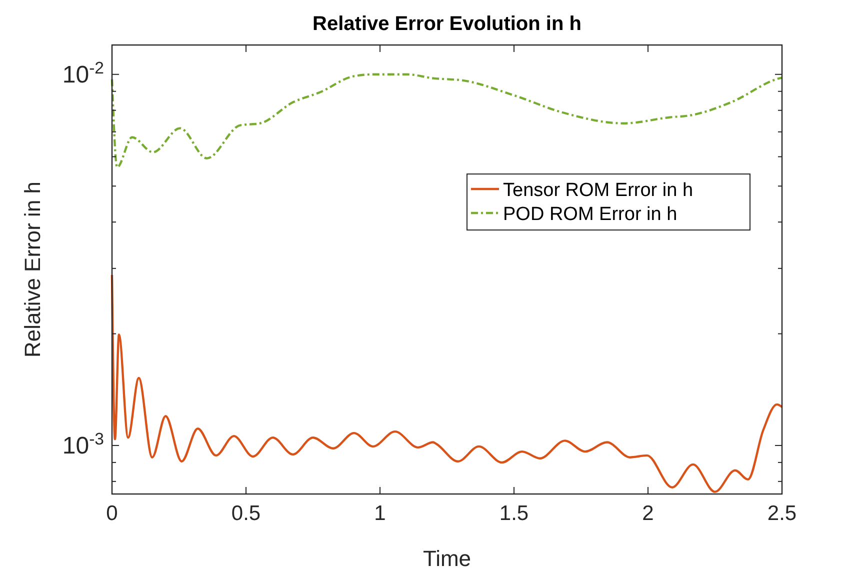 The image size is (864, 576). Describe the element at coordinates (648, 513) in the screenshot. I see `x-tick-label: 2` at that location.